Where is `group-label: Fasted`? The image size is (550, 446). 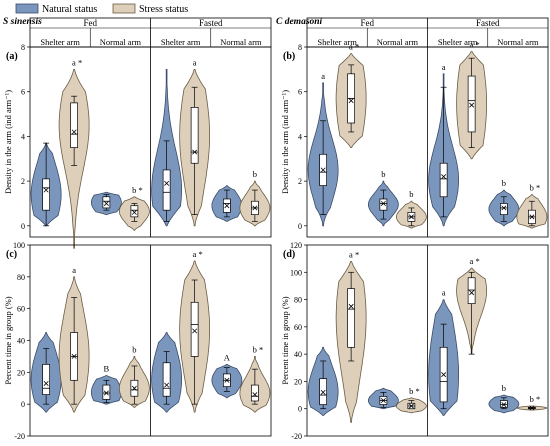
group-label: Fasted is located at coordinates (488, 23).